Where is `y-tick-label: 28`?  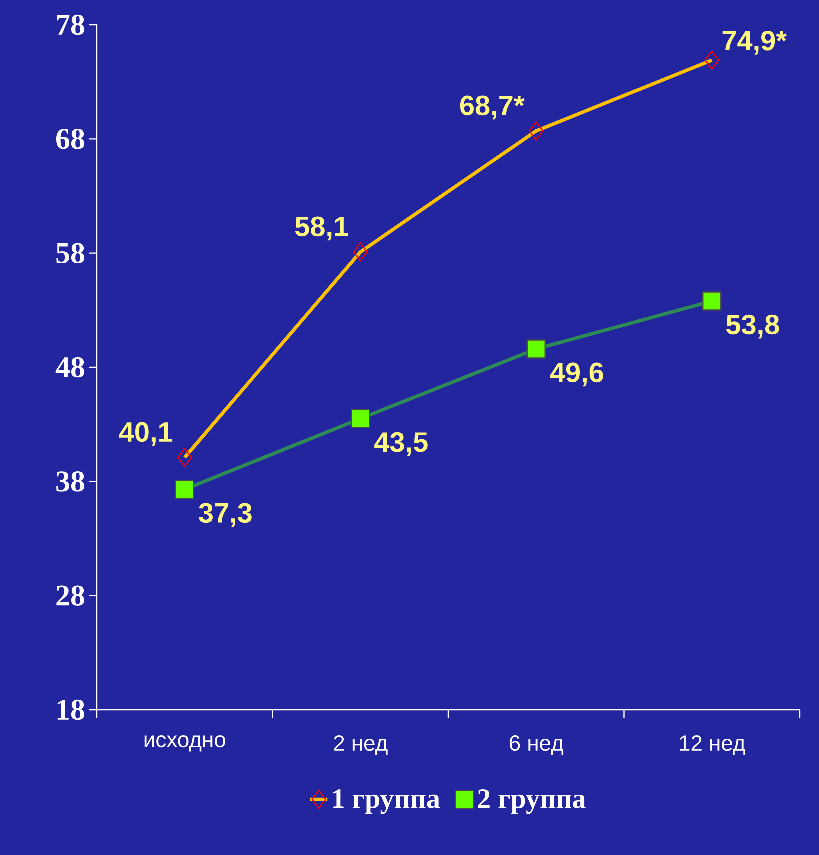 y-tick-label: 28 is located at coordinates (70, 596).